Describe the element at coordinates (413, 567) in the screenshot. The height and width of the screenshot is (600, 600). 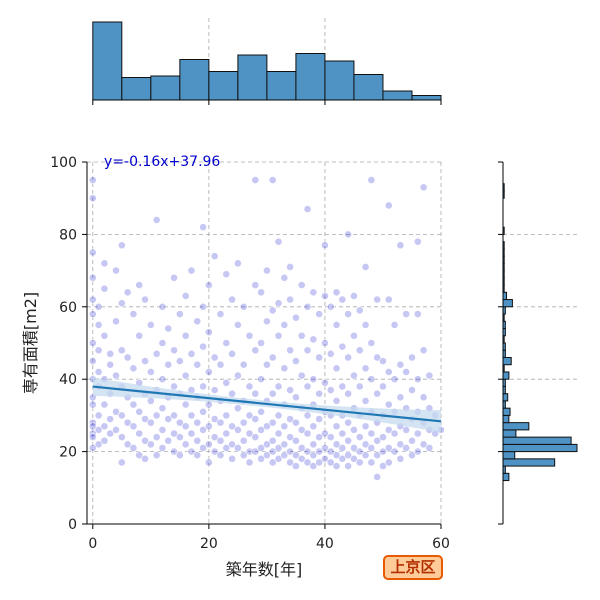
I see `ward-badge: 上京区` at that location.